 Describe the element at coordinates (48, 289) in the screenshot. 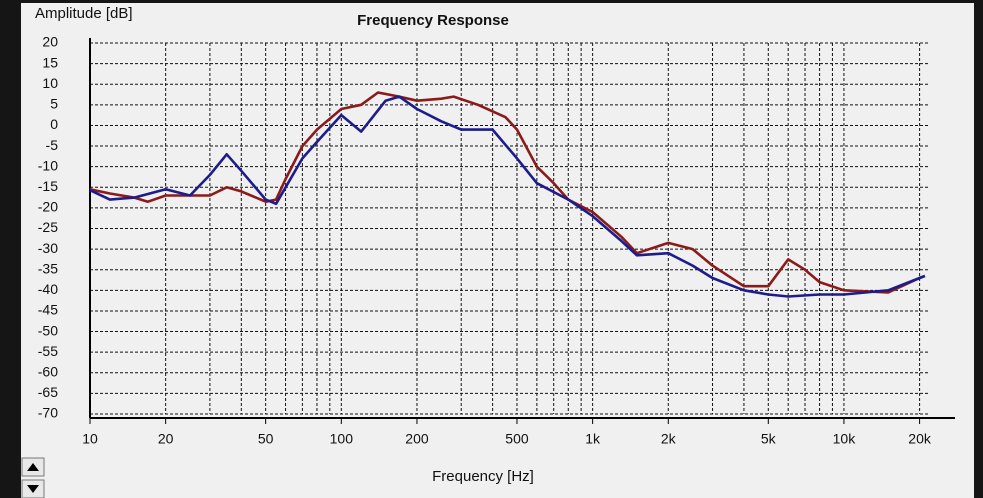

I see `y-tick-label: -40` at that location.